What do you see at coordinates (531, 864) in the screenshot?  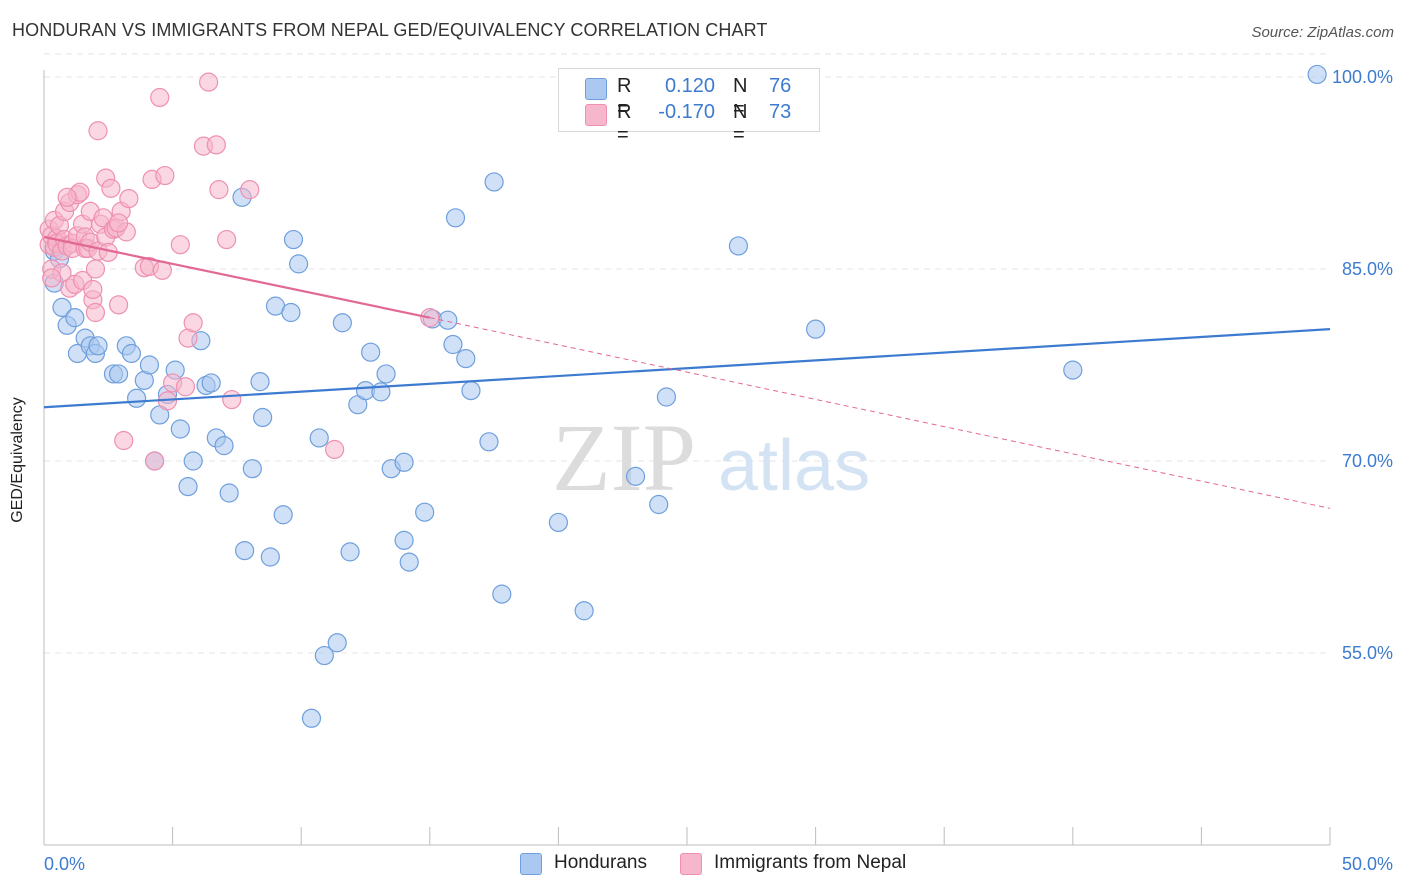 I see `bottom-legend-swatch-blue` at bounding box center [531, 864].